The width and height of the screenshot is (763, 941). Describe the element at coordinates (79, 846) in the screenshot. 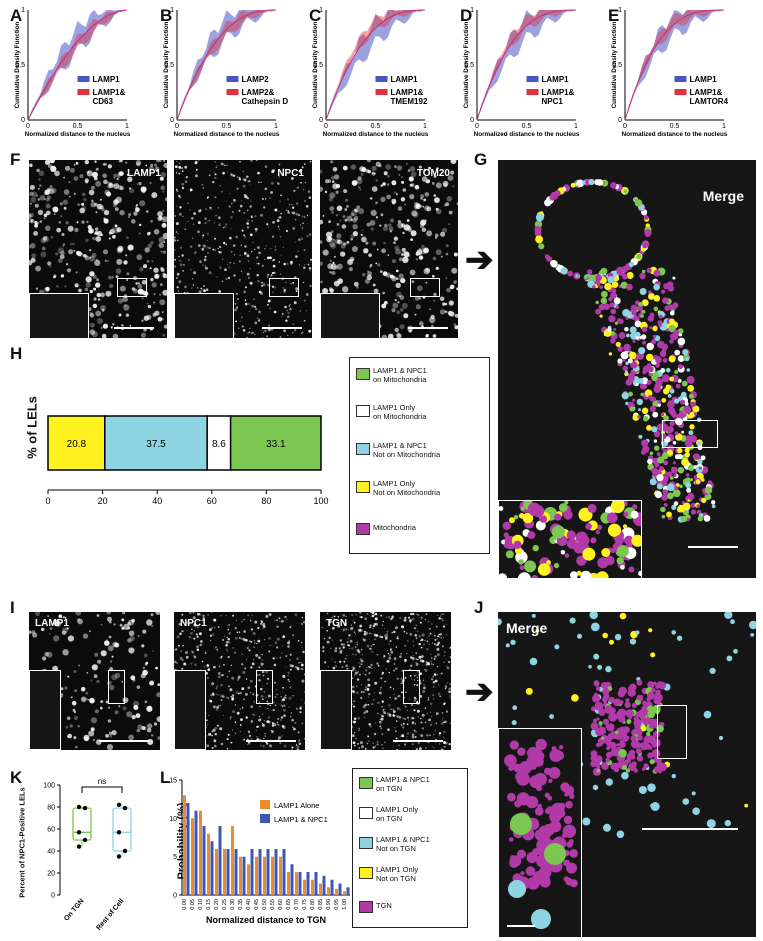

I see `data-point` at that location.